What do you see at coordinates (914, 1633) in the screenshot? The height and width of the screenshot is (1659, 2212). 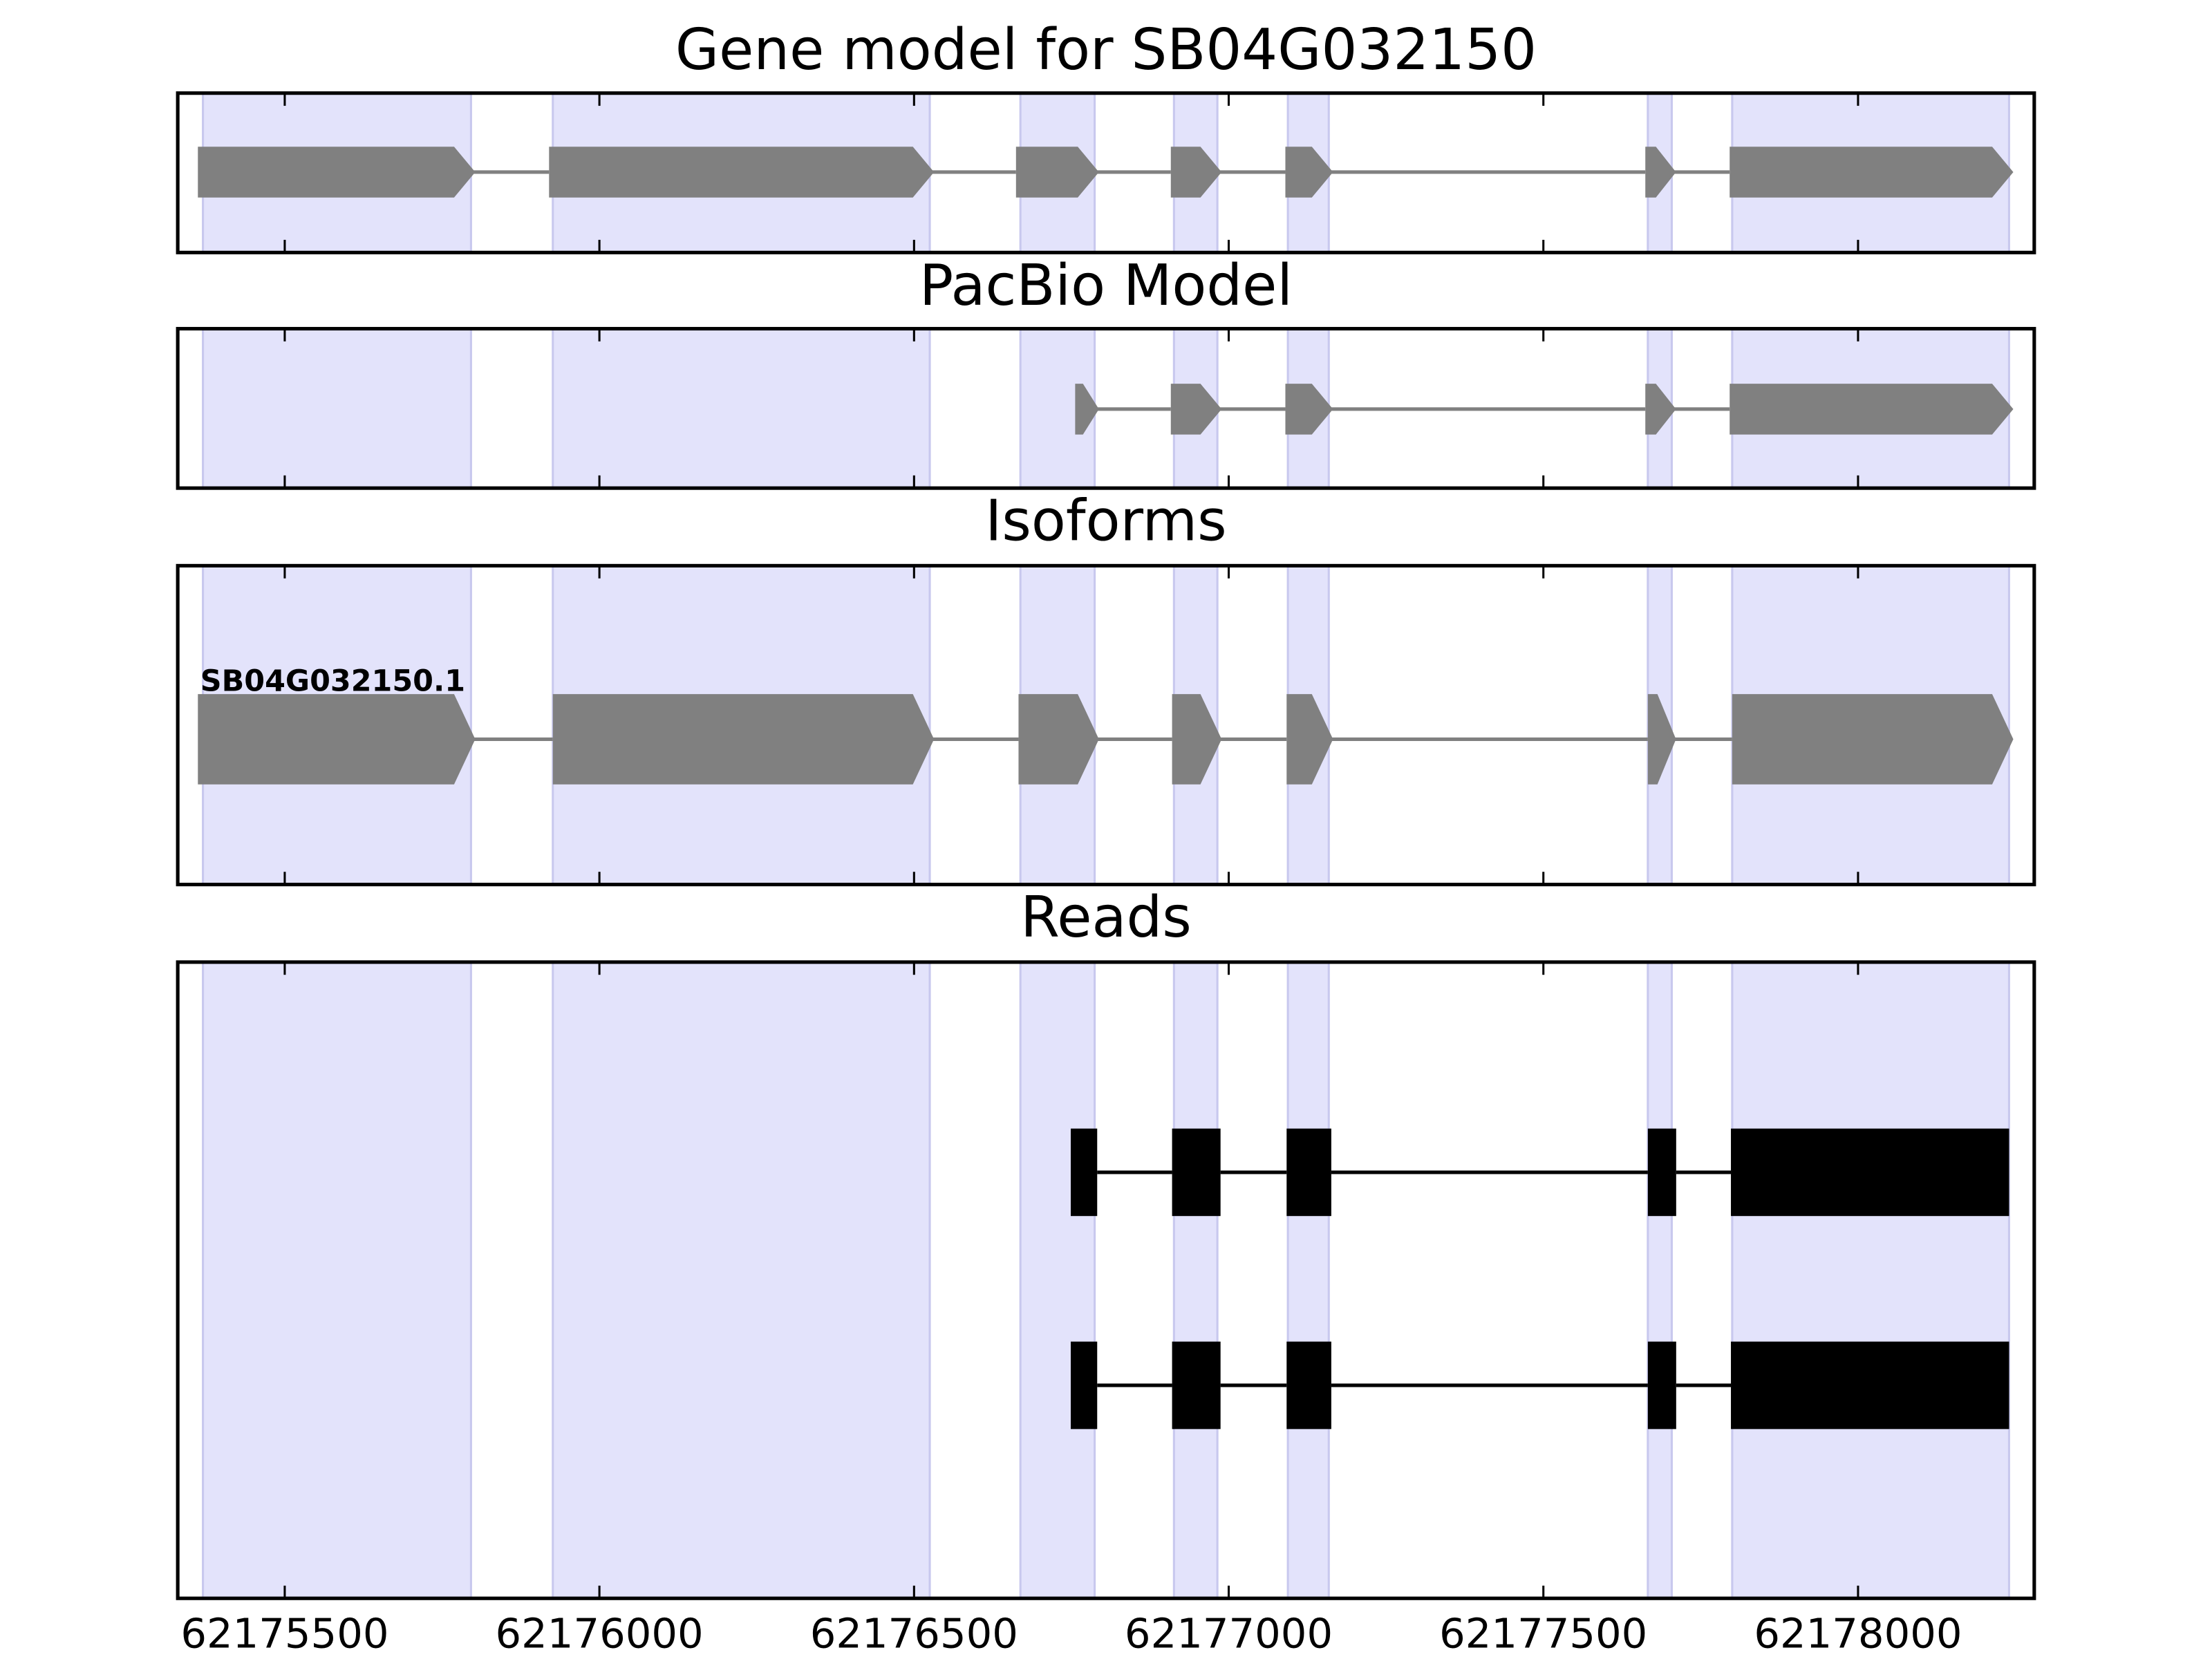 I see `x-tick-label: 62176500` at bounding box center [914, 1633].